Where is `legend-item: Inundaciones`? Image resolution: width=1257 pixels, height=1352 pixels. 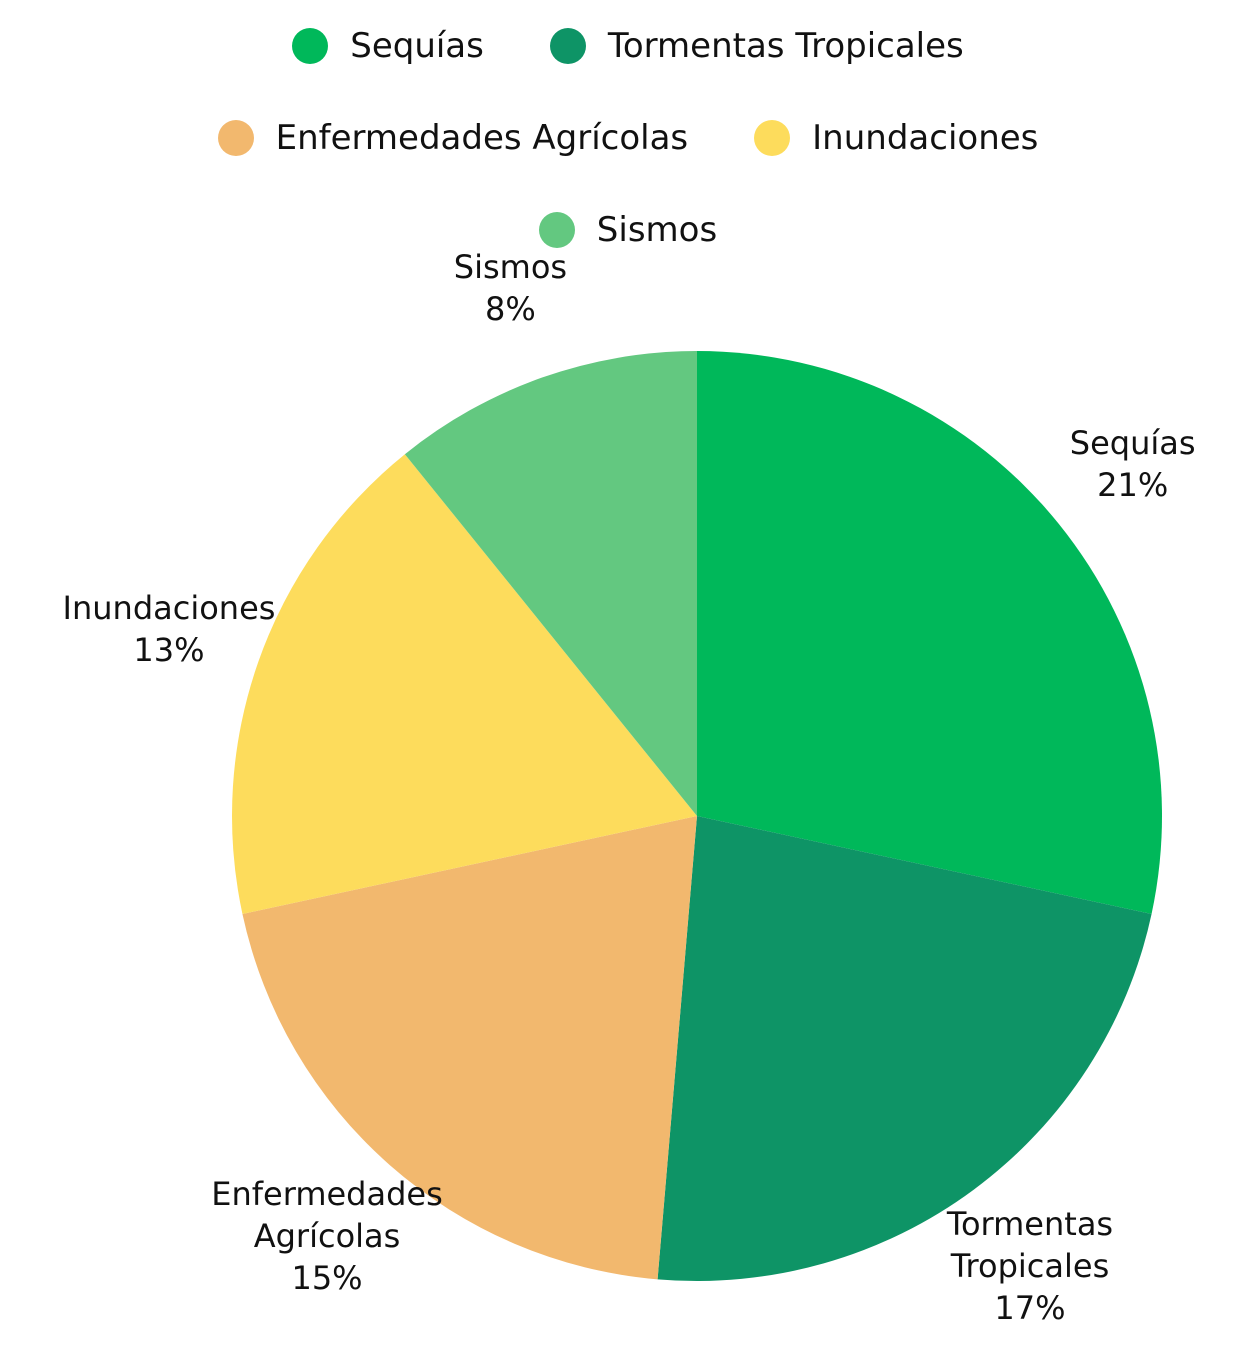 legend-item: Inundaciones is located at coordinates (896, 138).